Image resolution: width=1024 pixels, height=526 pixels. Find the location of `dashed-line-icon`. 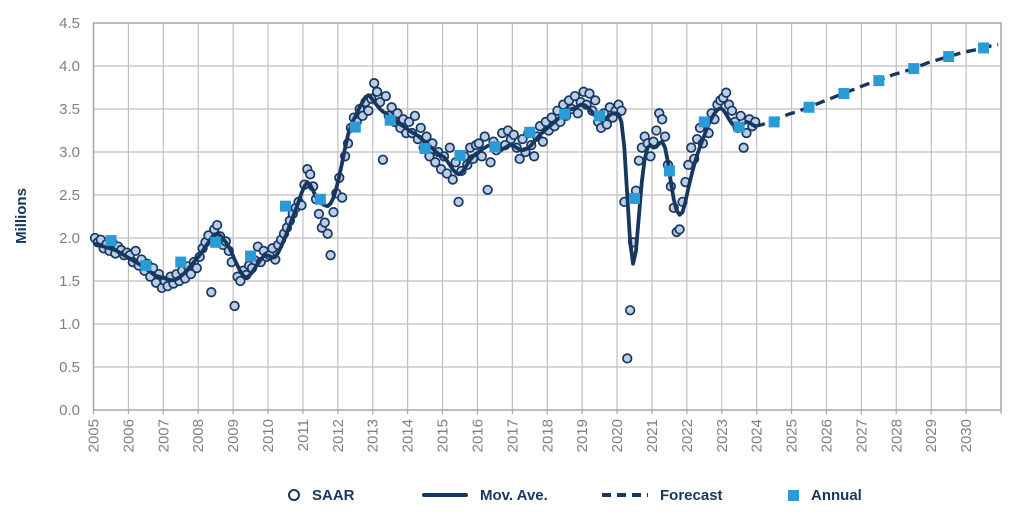

dashed-line-icon is located at coordinates (625, 495).